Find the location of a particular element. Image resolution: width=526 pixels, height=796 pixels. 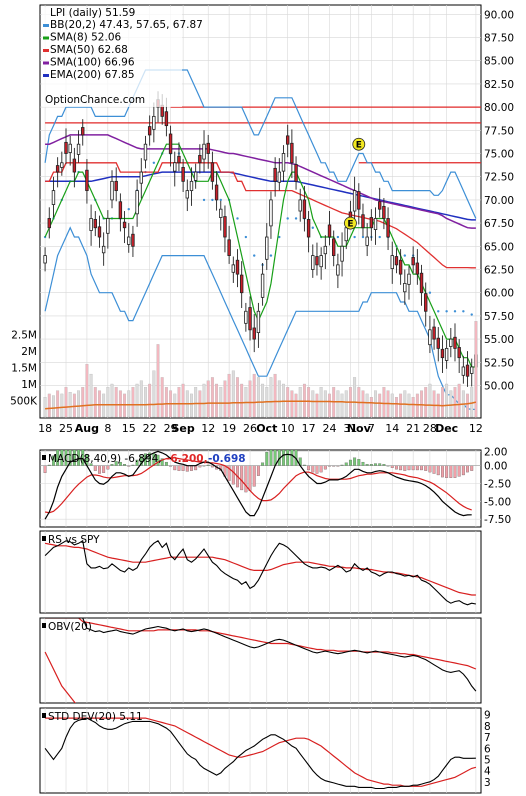

y-tick-label: 3 is located at coordinates (487, 783).